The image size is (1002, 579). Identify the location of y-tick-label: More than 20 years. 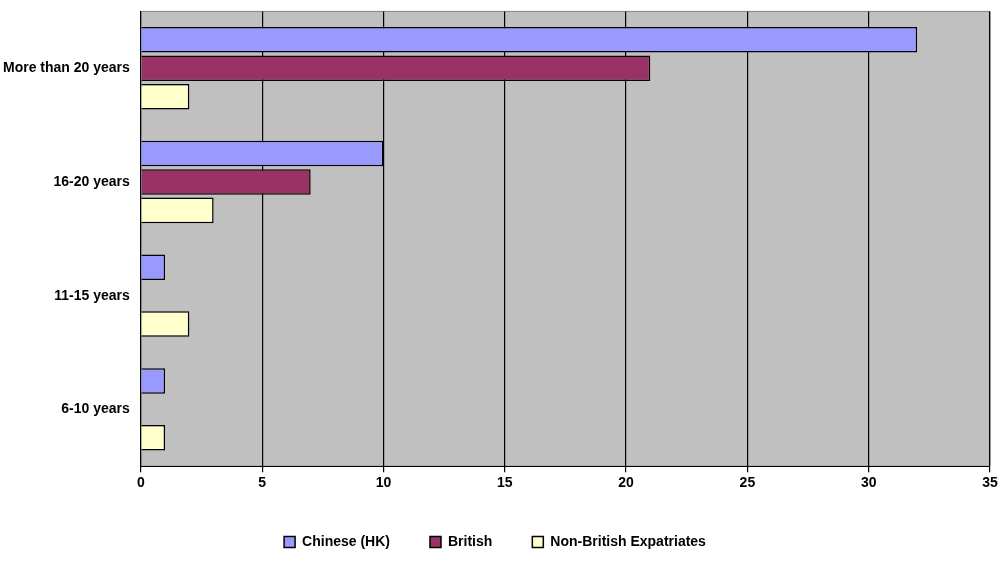
(66, 67).